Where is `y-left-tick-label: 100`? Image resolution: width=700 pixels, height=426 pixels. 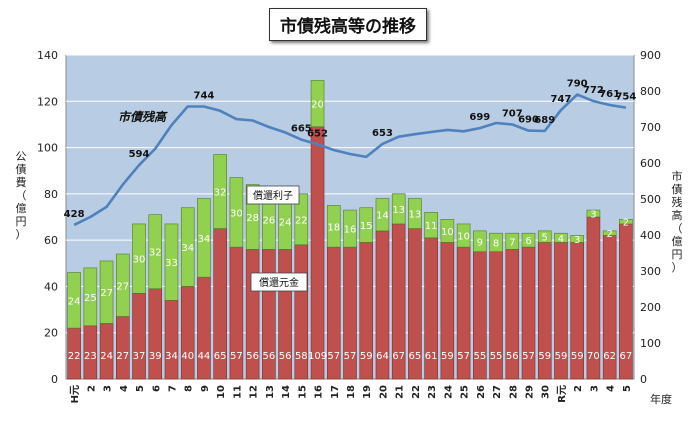 y-left-tick-label: 100 is located at coordinates (47, 148).